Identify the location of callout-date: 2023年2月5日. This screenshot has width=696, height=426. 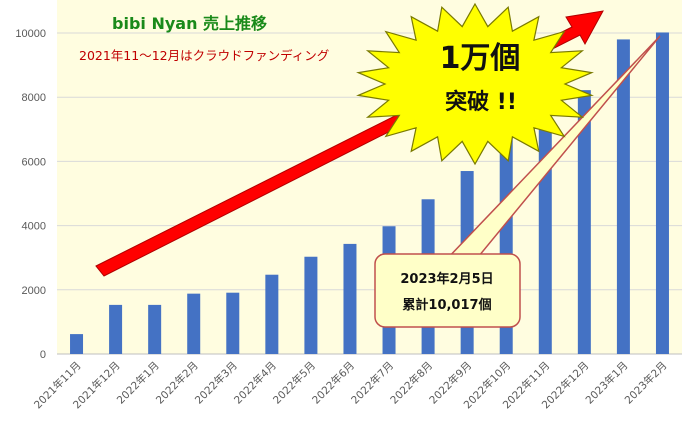
(446, 279).